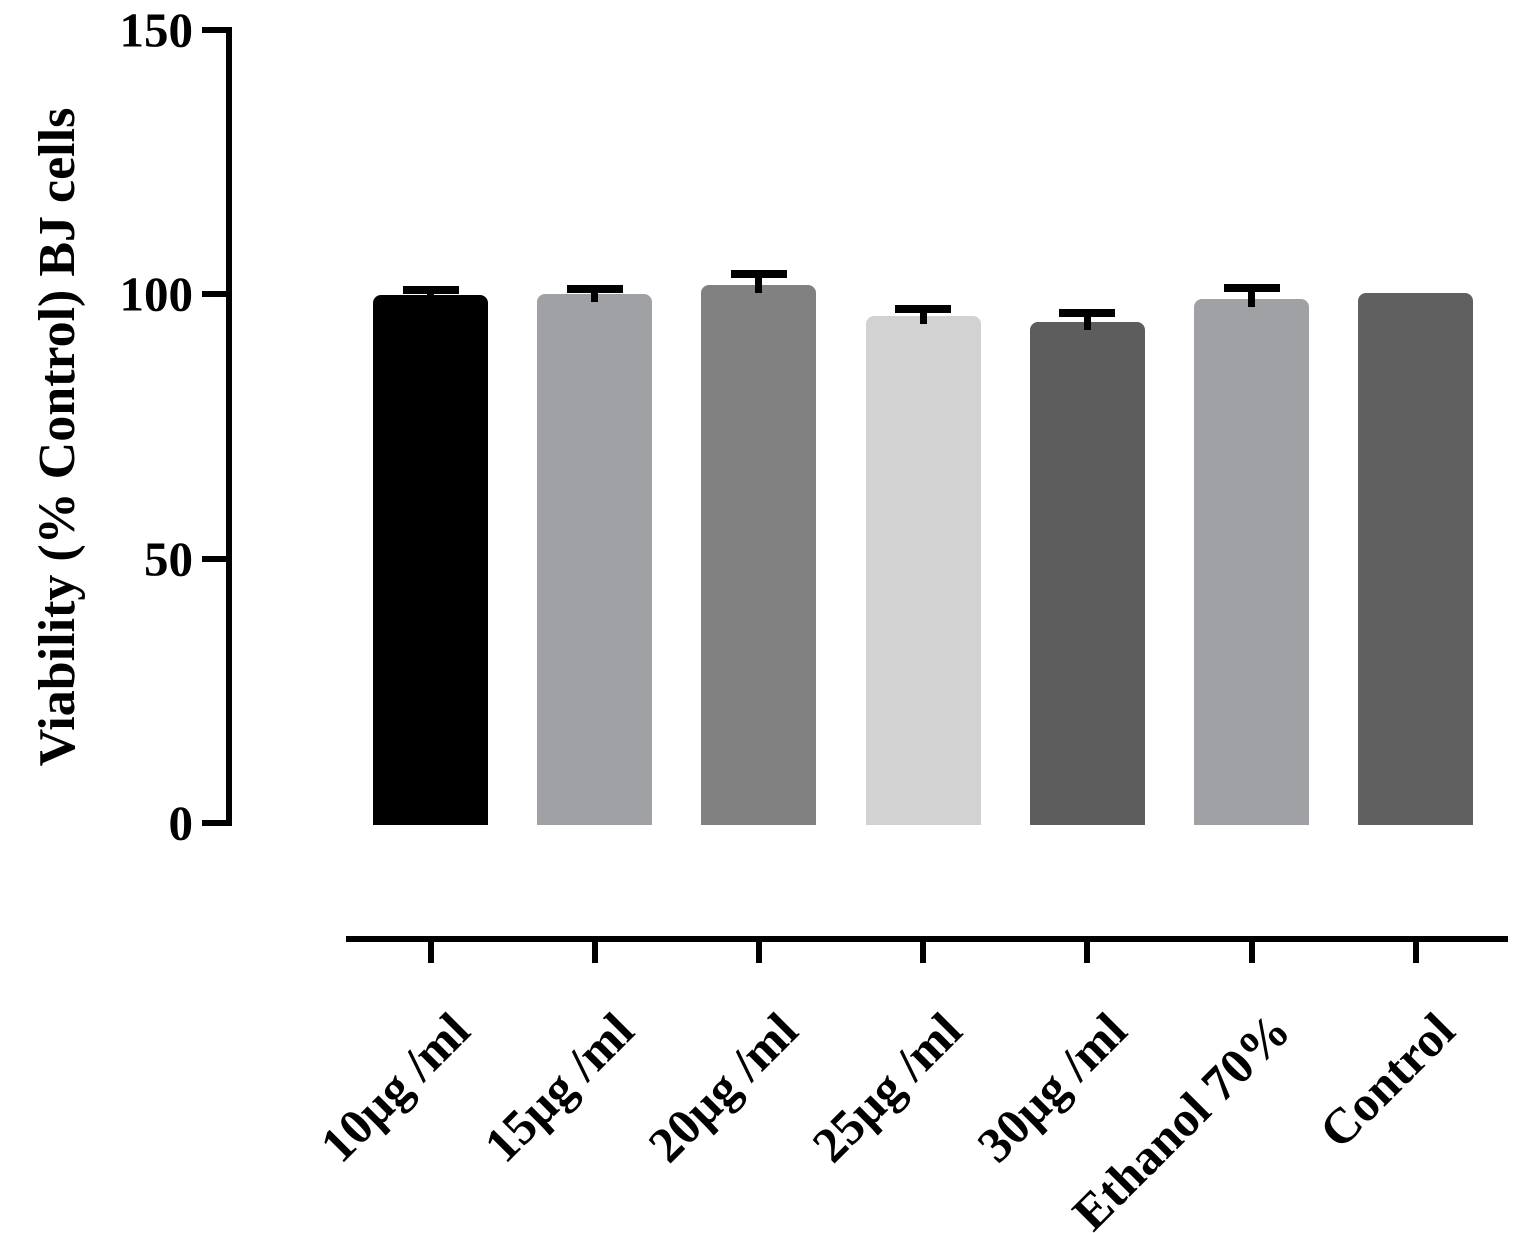 Image resolution: width=1515 pixels, height=1233 pixels. I want to click on x-category-label: Control, so click(1387, 1080).